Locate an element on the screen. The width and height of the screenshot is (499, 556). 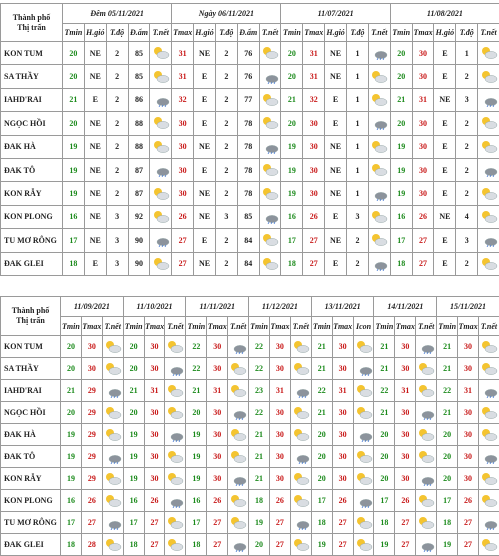
value-cell: 18 is located at coordinates (401, 263).